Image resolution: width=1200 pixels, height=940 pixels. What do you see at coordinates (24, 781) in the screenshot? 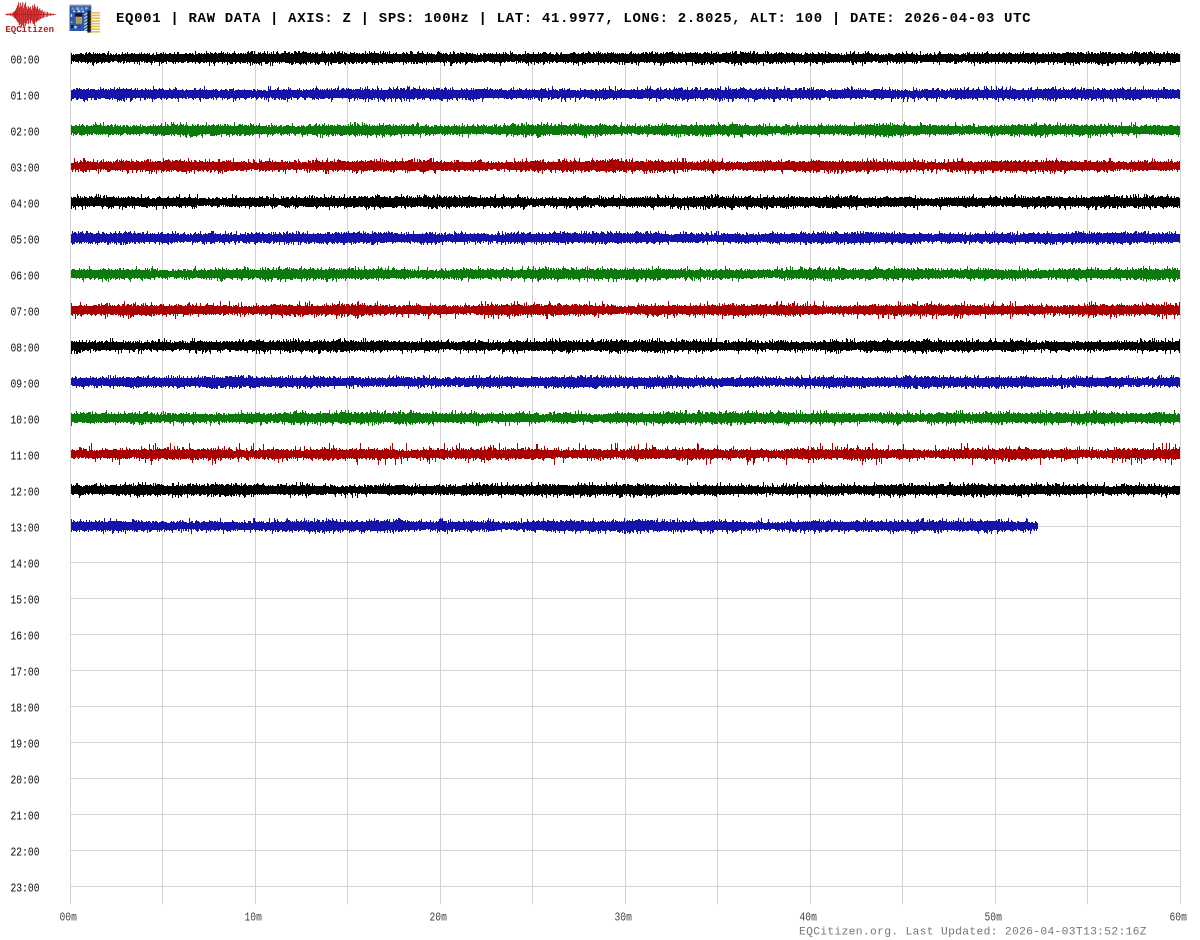
I see `svg-text: 20:00` at bounding box center [24, 781].